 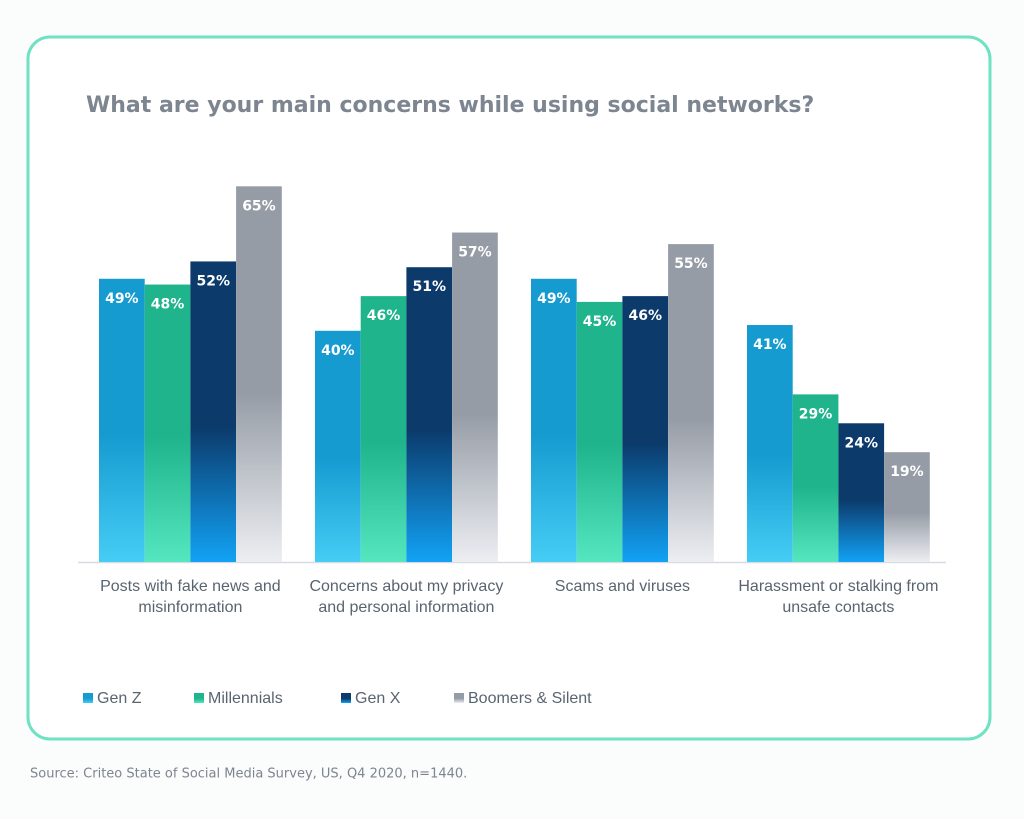 I want to click on value-label: 41%, so click(x=770, y=345).